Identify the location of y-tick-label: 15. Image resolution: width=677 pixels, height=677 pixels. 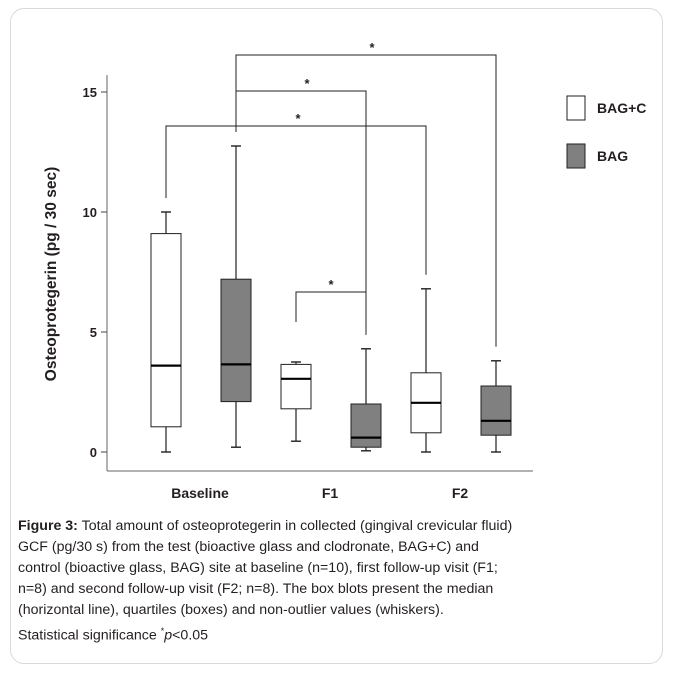
(90, 92).